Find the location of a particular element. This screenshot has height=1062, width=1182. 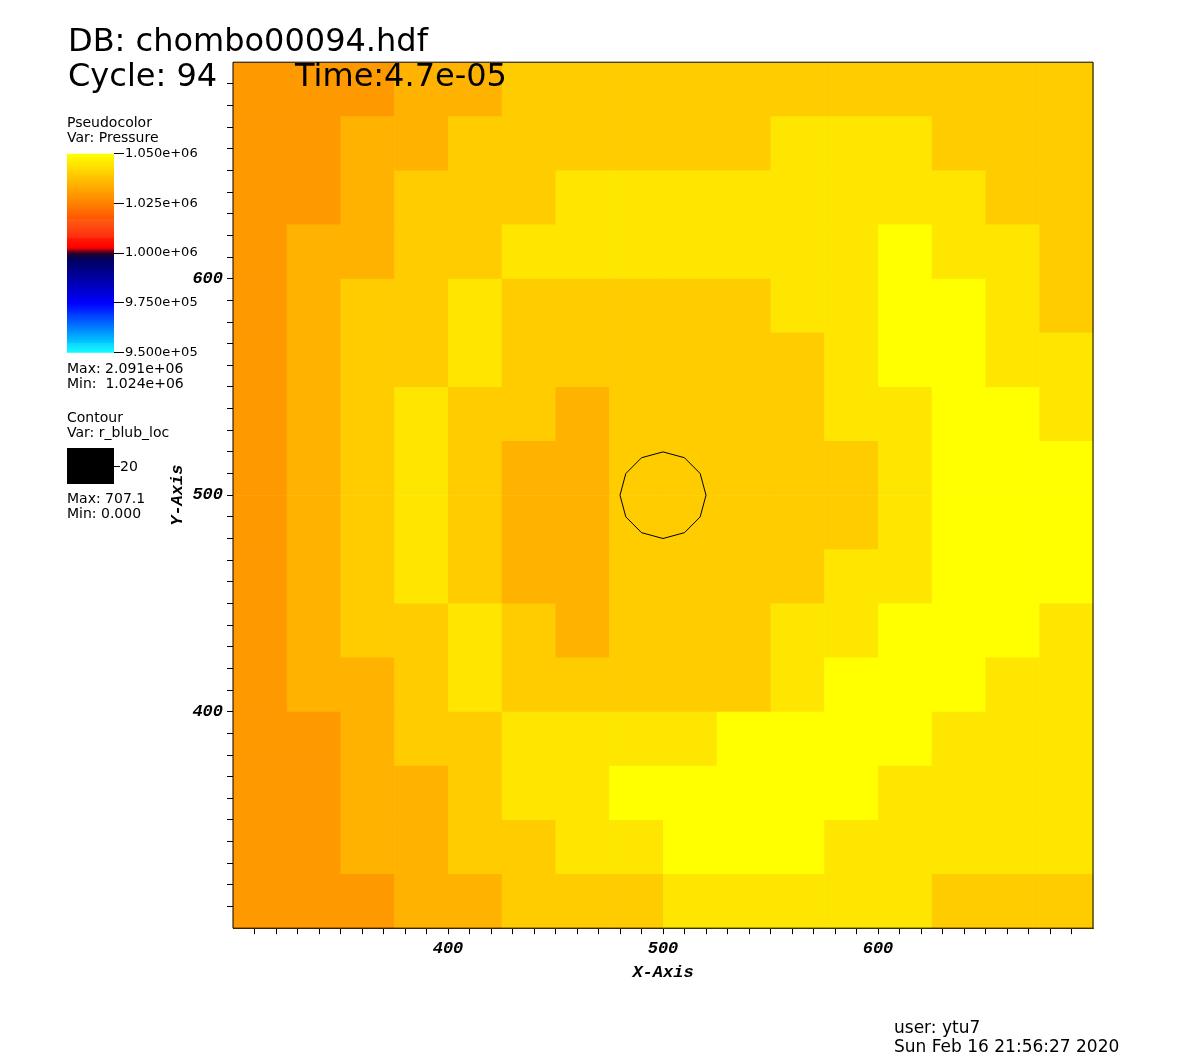

x-tick-label: 500 is located at coordinates (663, 948).